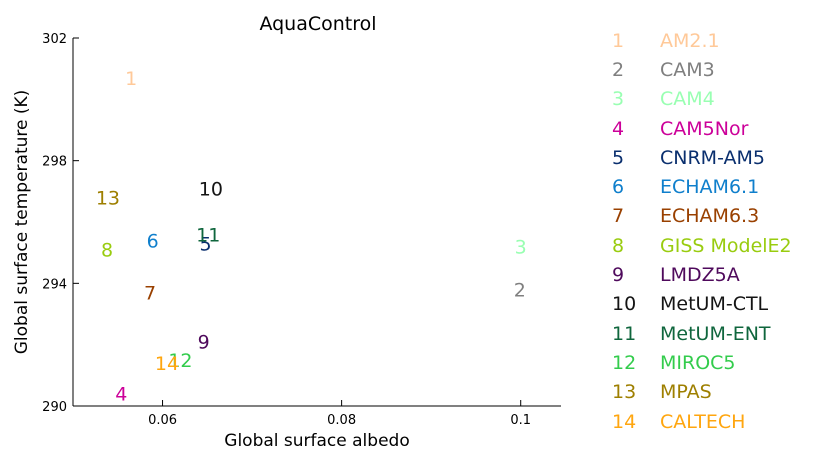 The width and height of the screenshot is (814, 453). Describe the element at coordinates (211, 189) in the screenshot. I see `data-point-10: 10` at that location.